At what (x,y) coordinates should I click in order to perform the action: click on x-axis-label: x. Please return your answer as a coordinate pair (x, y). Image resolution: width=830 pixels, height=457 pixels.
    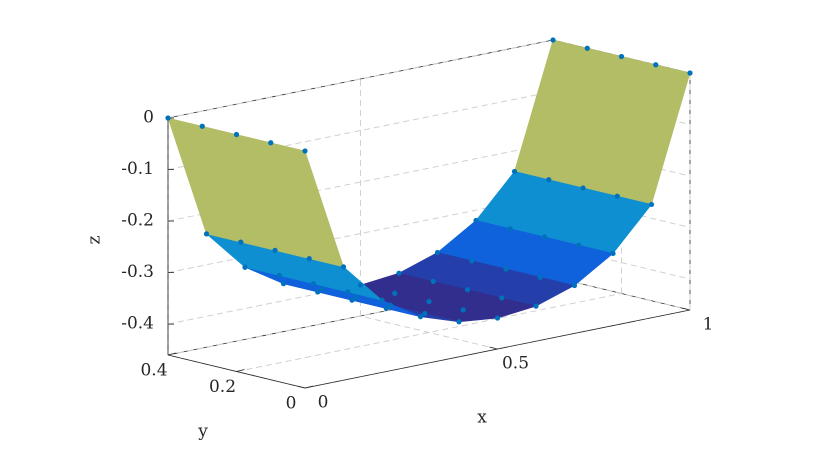
    Looking at the image, I should click on (482, 418).